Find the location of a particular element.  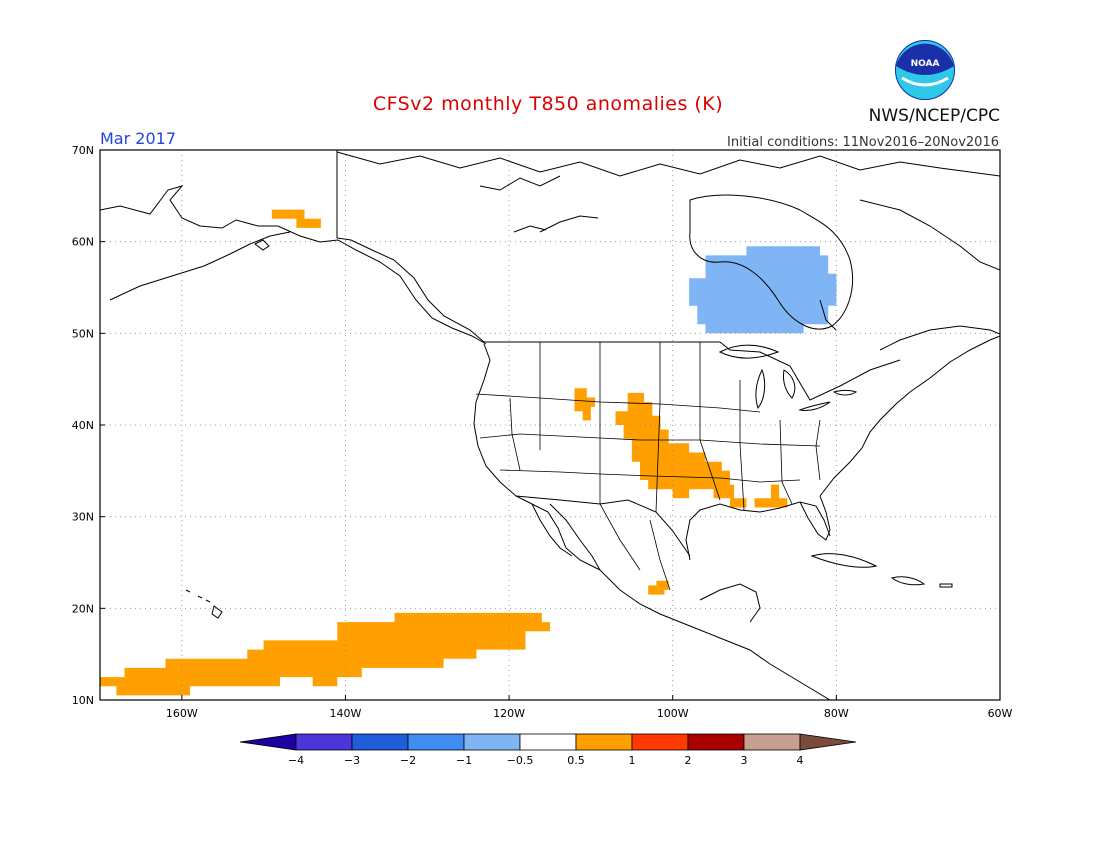

colorbar: −4 −3 −2 −1 −0.5 0.5 1 2 3 4 is located at coordinates (548, 750).